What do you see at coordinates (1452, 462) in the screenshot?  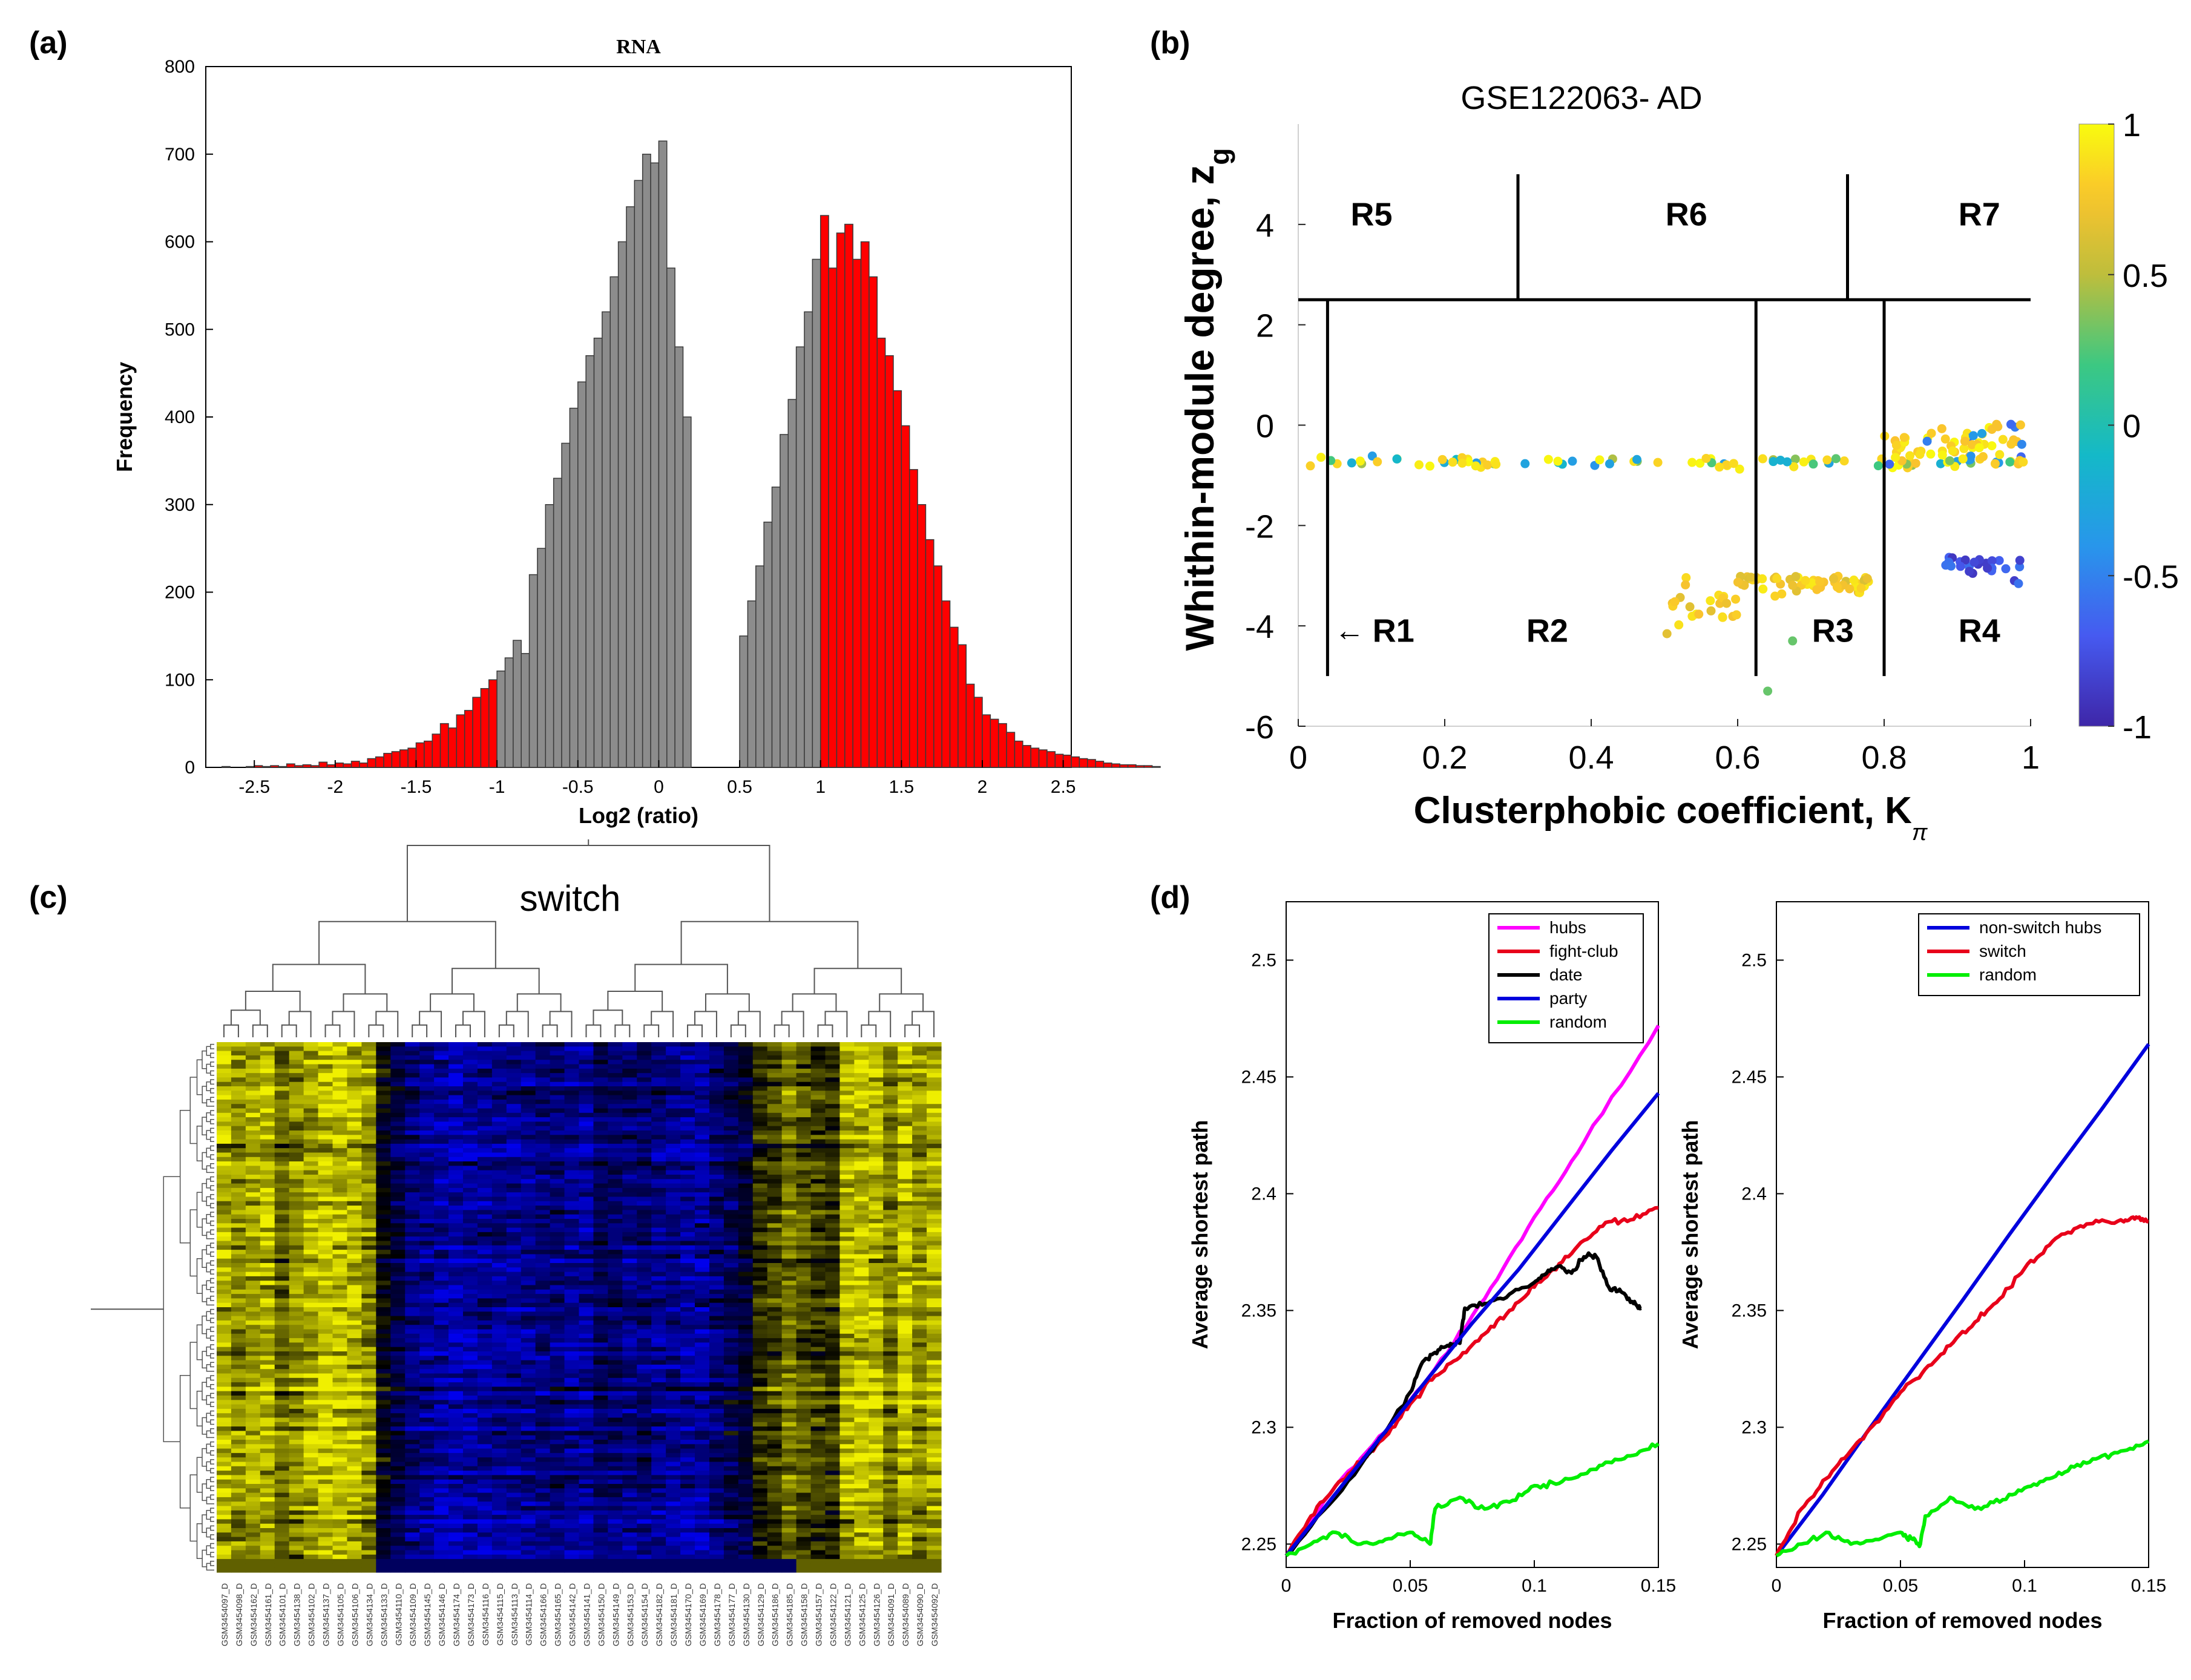 I see `scatter-point` at bounding box center [1452, 462].